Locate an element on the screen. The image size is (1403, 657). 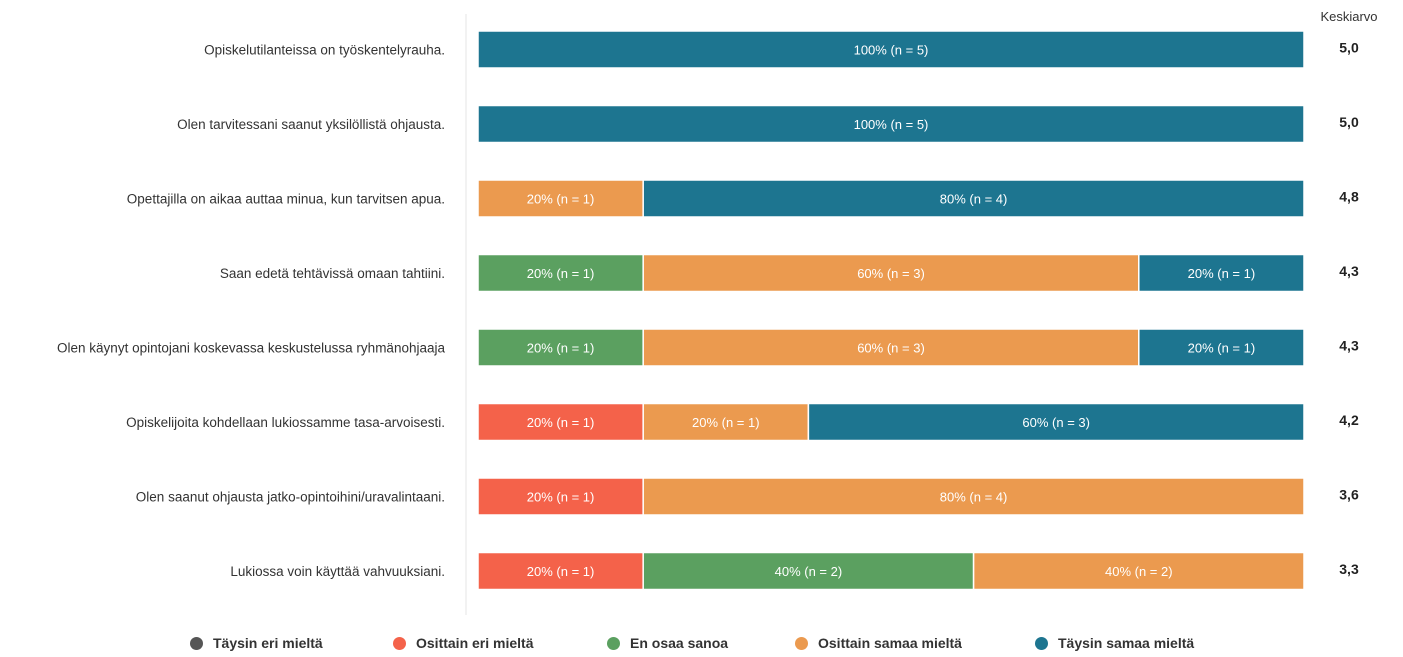
mean-header: Keskiarvo is located at coordinates (1348, 16).